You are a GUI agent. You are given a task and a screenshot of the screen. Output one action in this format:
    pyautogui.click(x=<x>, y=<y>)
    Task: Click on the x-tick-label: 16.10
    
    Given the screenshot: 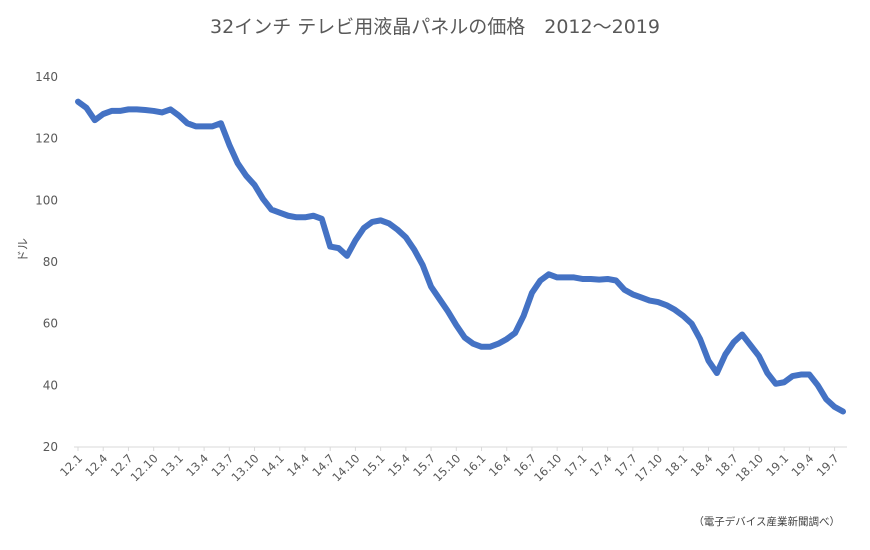 What is the action you would take?
    pyautogui.click(x=547, y=467)
    